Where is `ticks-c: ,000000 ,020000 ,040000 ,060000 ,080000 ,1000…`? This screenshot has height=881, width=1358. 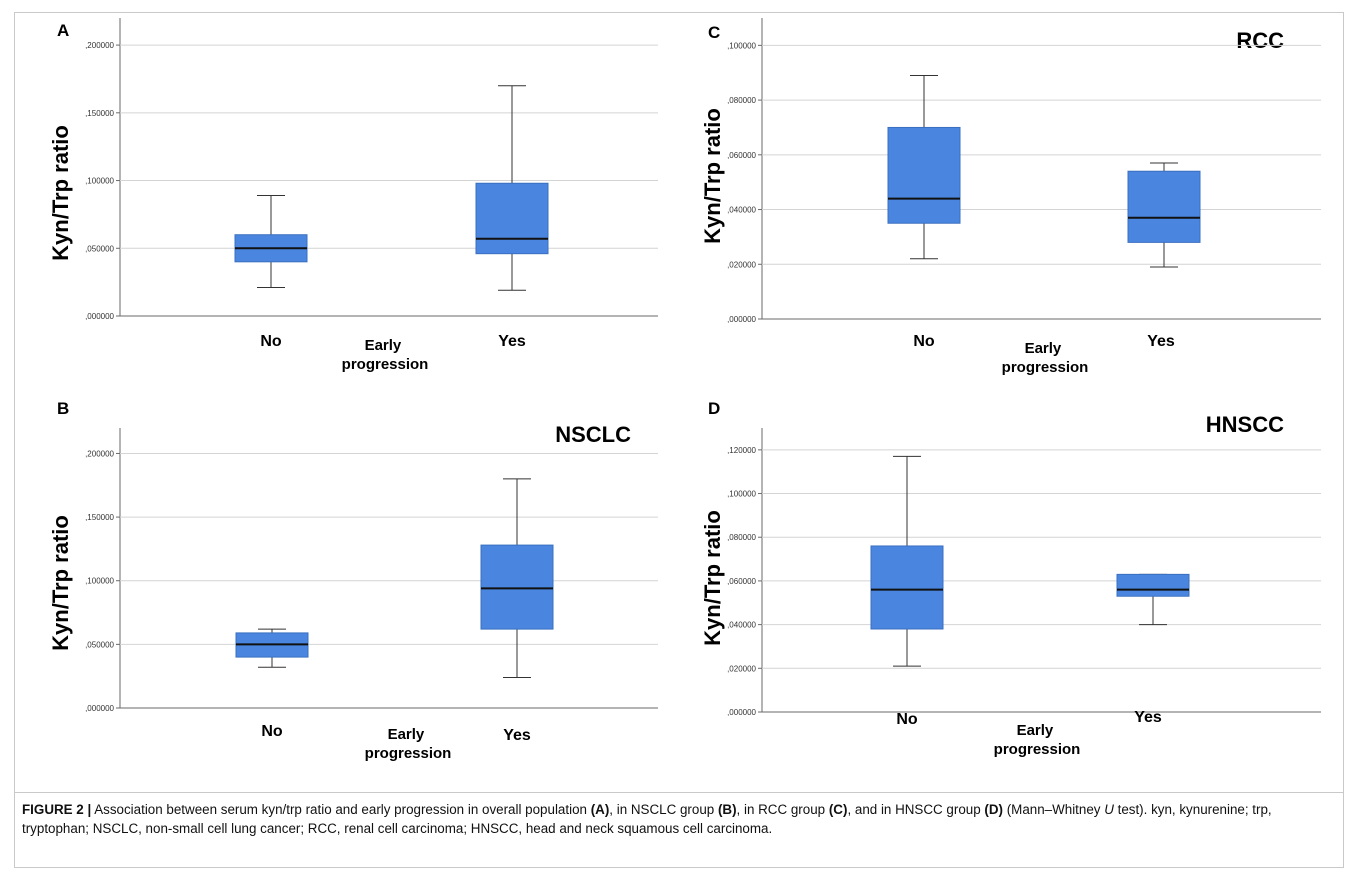
ticks-c: ,000000 ,020000 ,040000 ,060000 ,080000 ,1000… is located at coordinates (744, 182).